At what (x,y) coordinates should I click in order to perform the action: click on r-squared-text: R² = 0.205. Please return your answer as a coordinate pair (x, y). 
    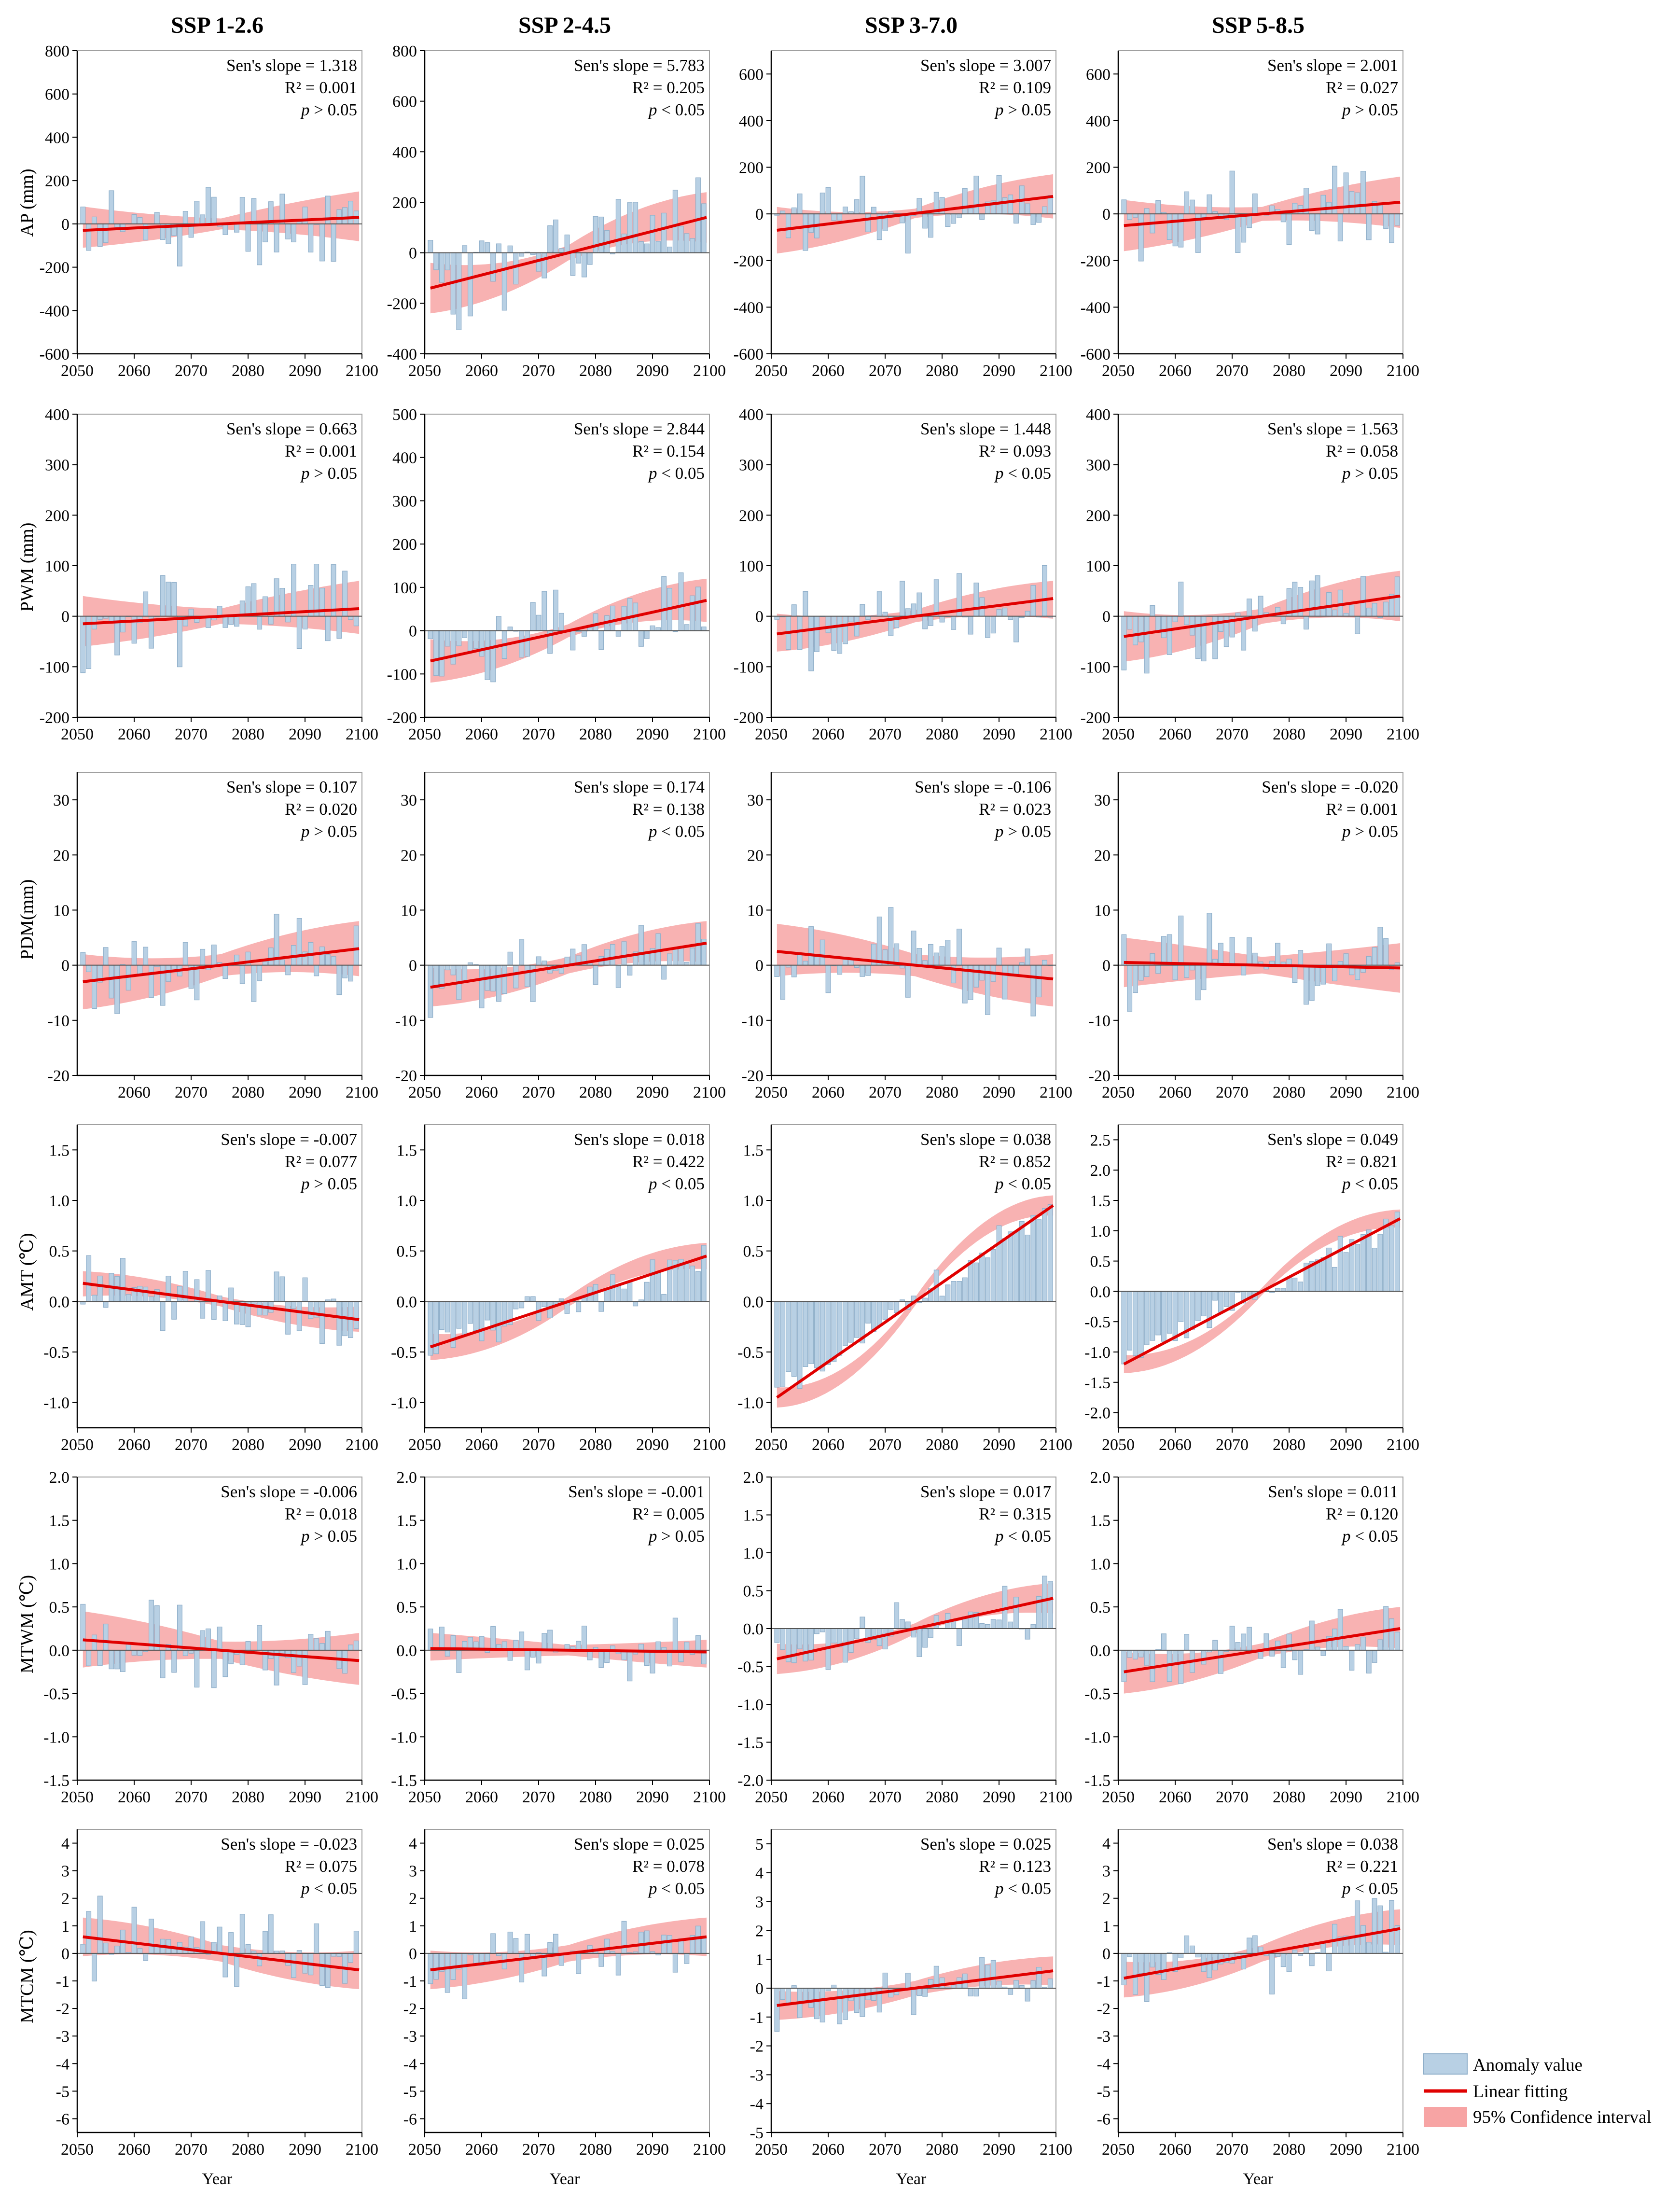
    Looking at the image, I should click on (668, 87).